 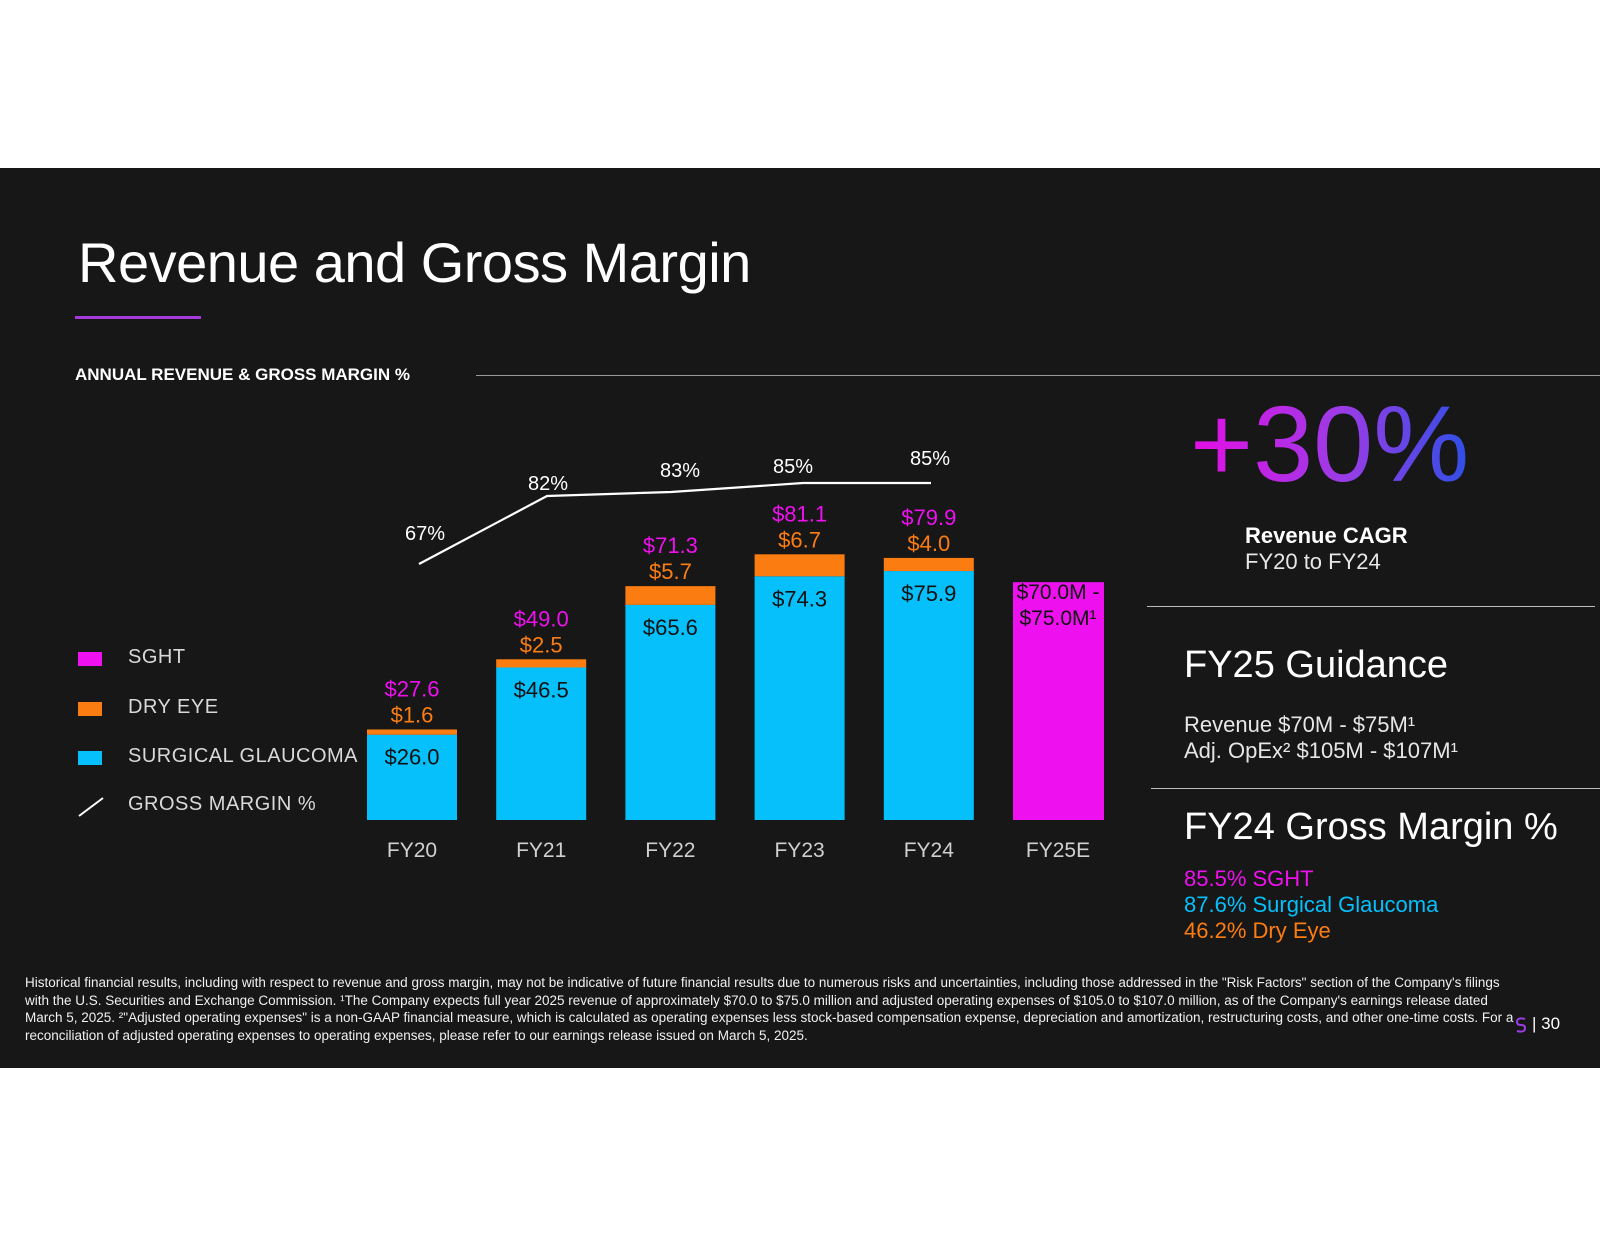 I want to click on data-label-surgical-glaucoma: $65.6, so click(x=670, y=627).